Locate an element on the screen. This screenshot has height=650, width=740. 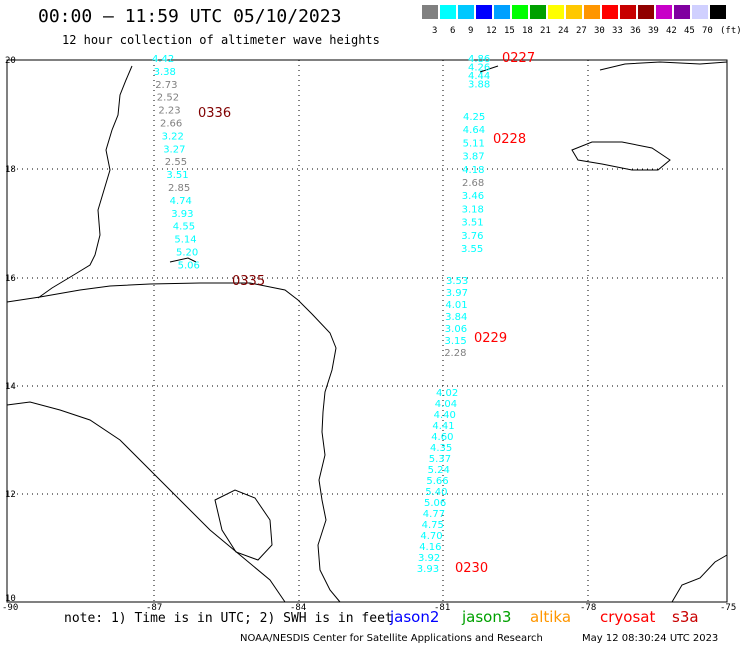
wave-height-value: 5.37 is located at coordinates (440, 459).